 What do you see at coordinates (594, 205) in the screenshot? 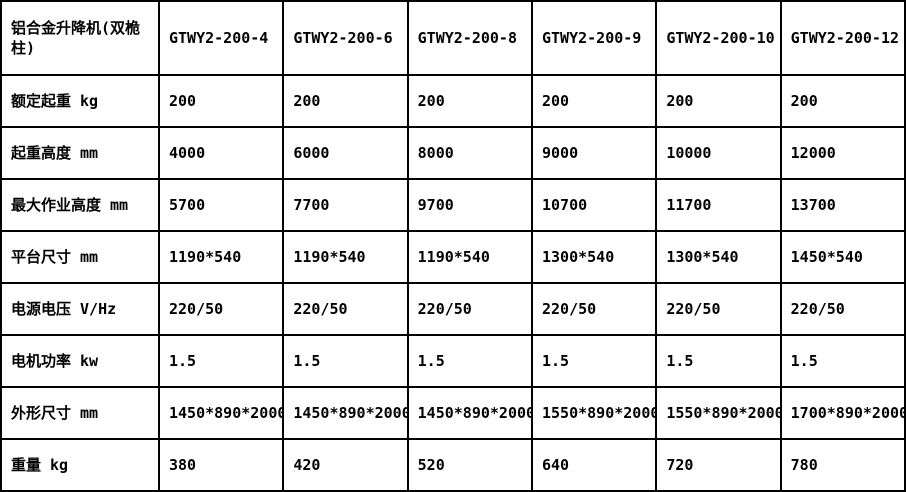
I see `value-cell: 10700` at bounding box center [594, 205].